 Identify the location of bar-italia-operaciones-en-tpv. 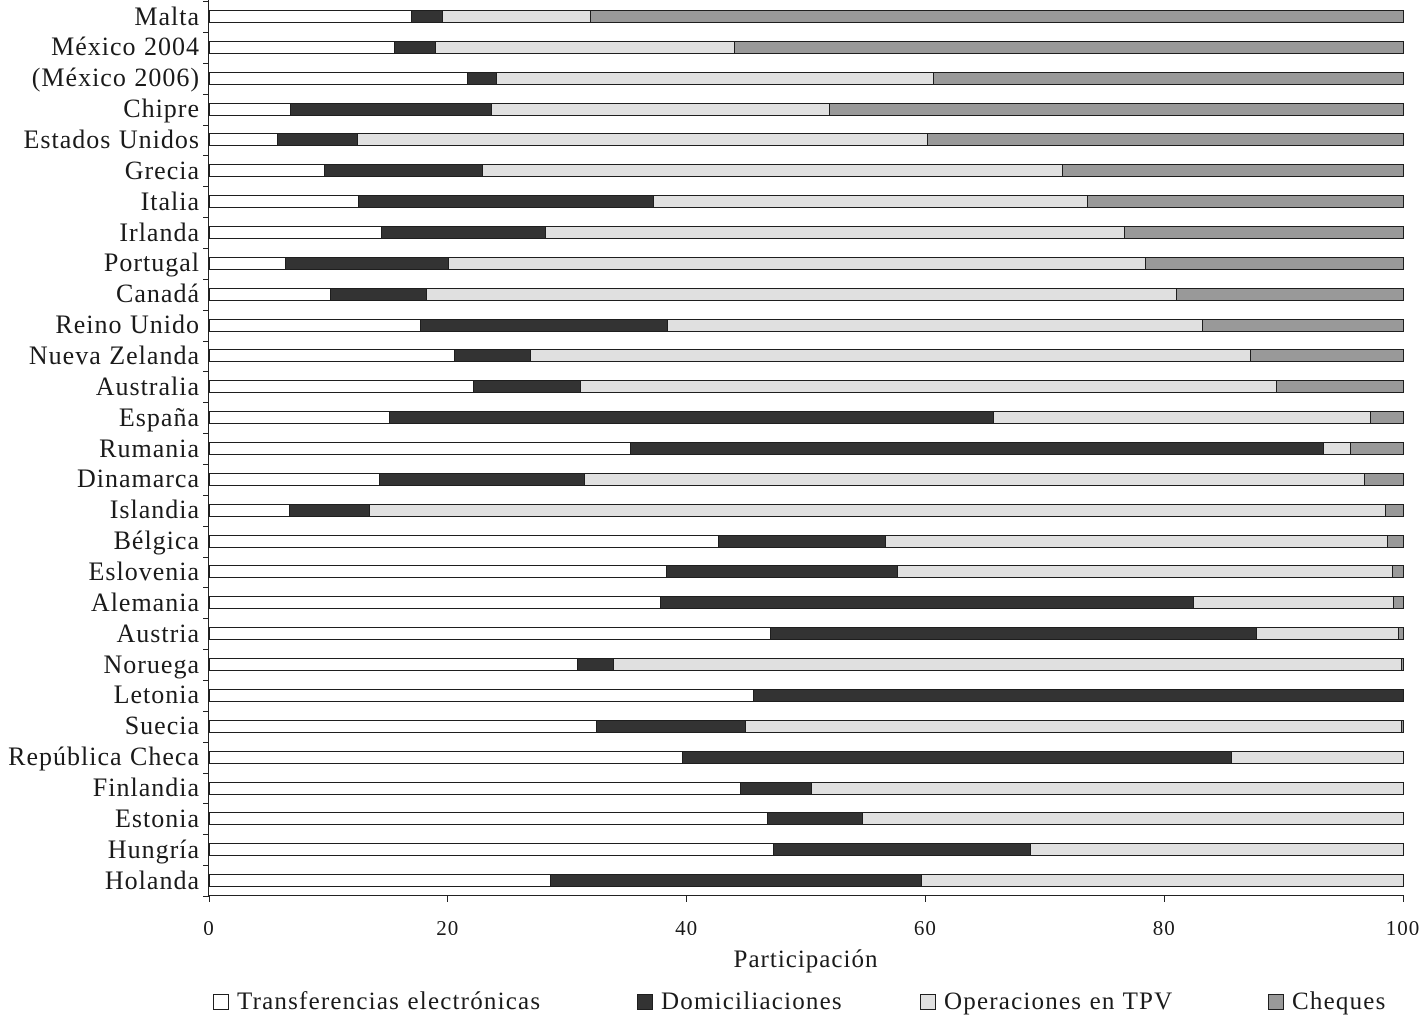
(870, 201).